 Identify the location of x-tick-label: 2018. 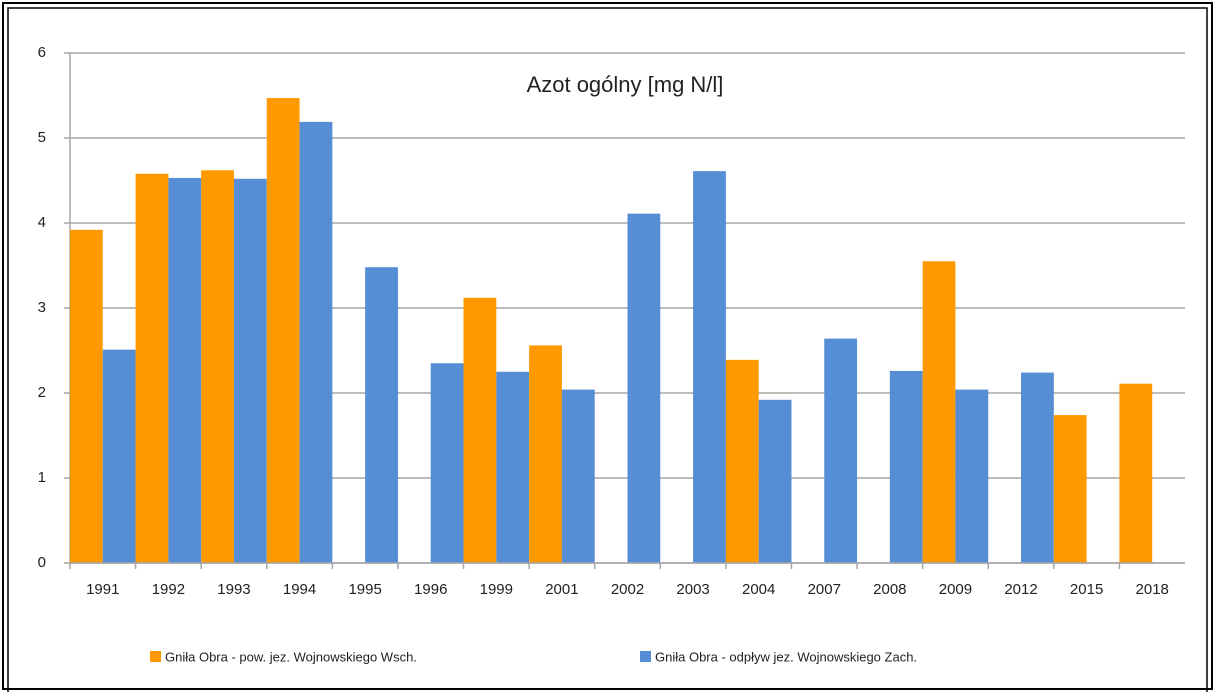
(1152, 589).